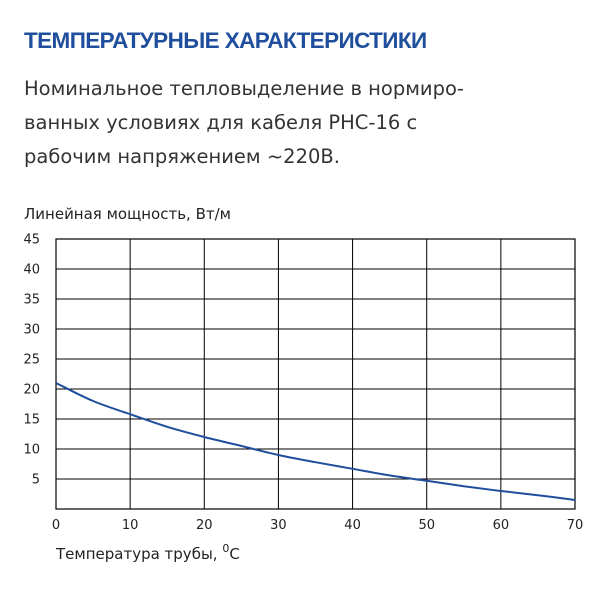  Describe the element at coordinates (182, 156) in the screenshot. I see `description-line-3: рабочим напряжением ~220В.` at that location.